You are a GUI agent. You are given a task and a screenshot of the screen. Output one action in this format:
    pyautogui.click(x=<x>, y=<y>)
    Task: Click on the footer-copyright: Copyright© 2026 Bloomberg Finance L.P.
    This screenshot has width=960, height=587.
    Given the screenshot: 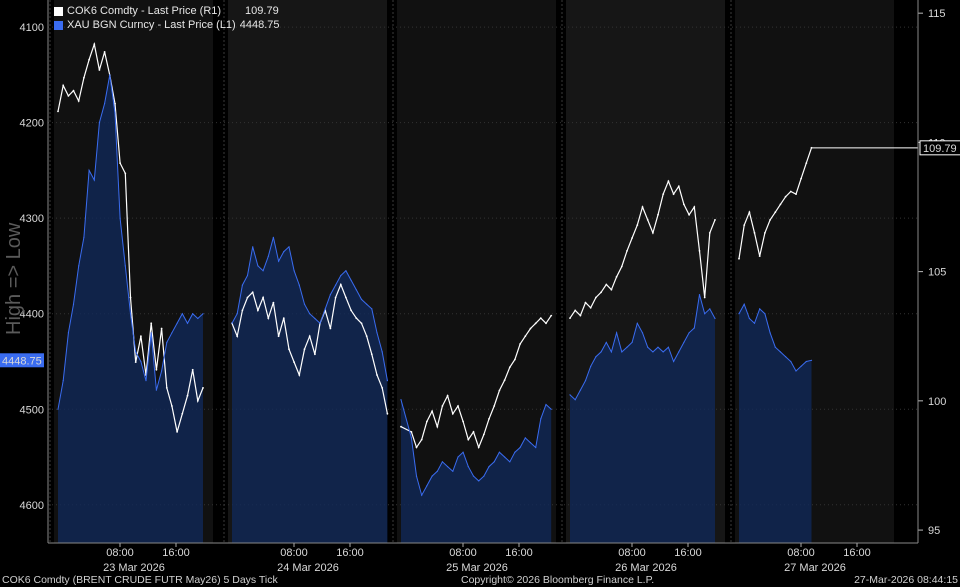 What is the action you would take?
    pyautogui.click(x=558, y=580)
    